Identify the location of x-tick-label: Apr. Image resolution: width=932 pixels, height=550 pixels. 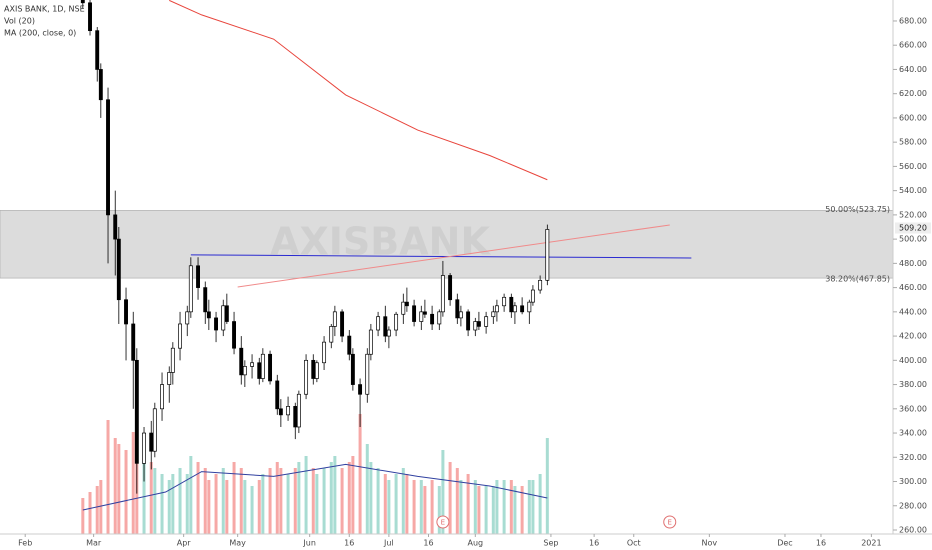
(184, 543).